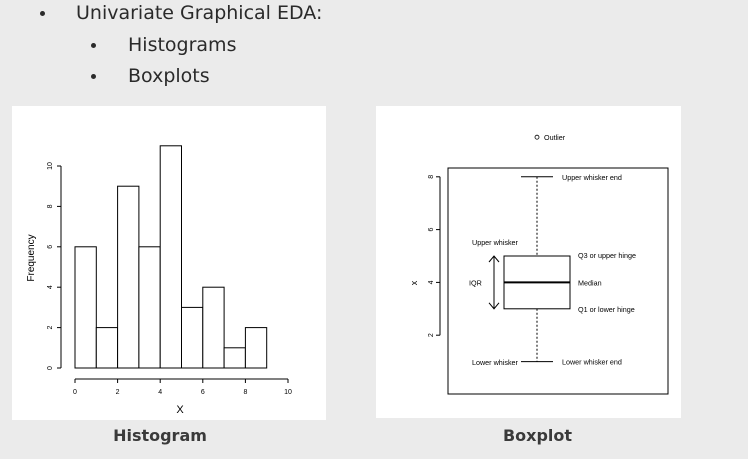 The height and width of the screenshot is (459, 748). What do you see at coordinates (169, 76) in the screenshot?
I see `bullet-boxplots-text: Boxplots` at bounding box center [169, 76].